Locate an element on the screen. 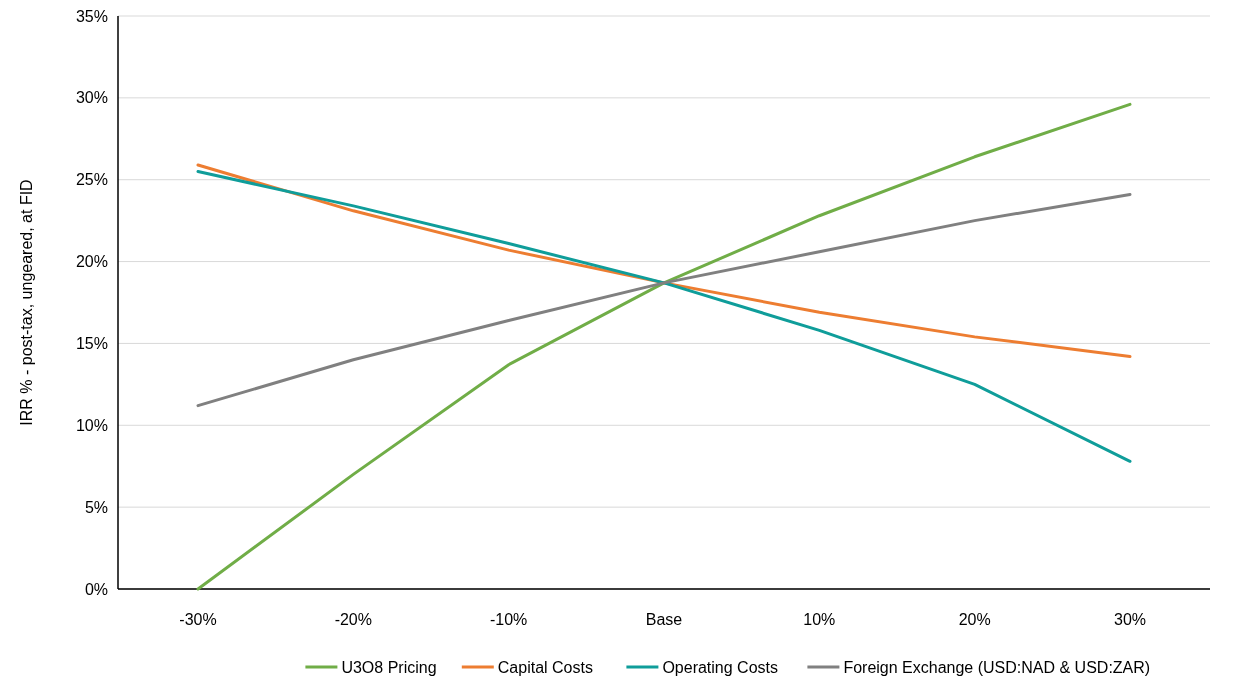 Image resolution: width=1238 pixels, height=689 pixels. y-tick-label: 5% is located at coordinates (96, 507).